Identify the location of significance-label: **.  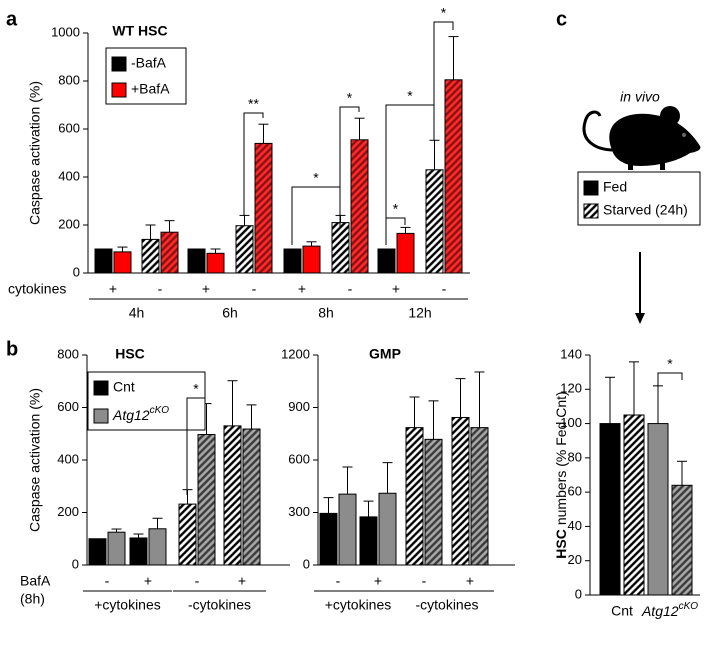
(253, 104).